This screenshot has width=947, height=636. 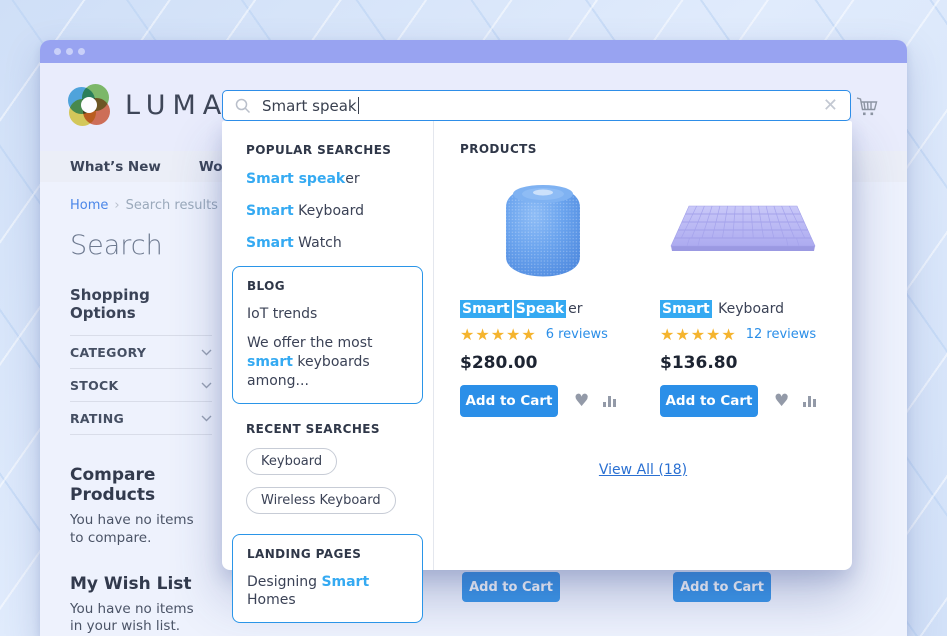 What do you see at coordinates (243, 105) in the screenshot?
I see `search-icon` at bounding box center [243, 105].